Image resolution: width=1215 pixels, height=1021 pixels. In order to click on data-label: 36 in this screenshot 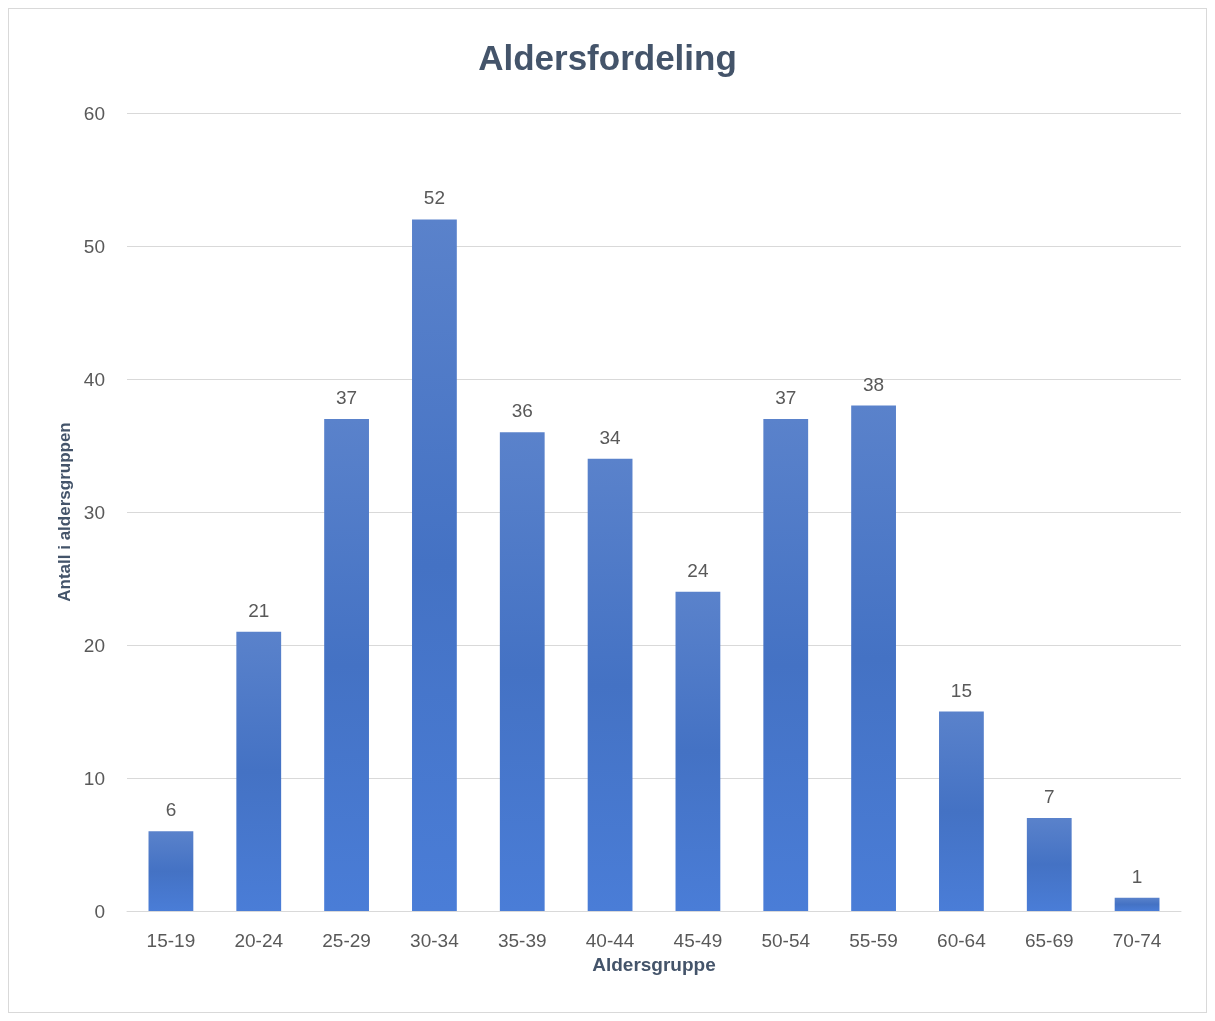, I will do `click(522, 411)`.